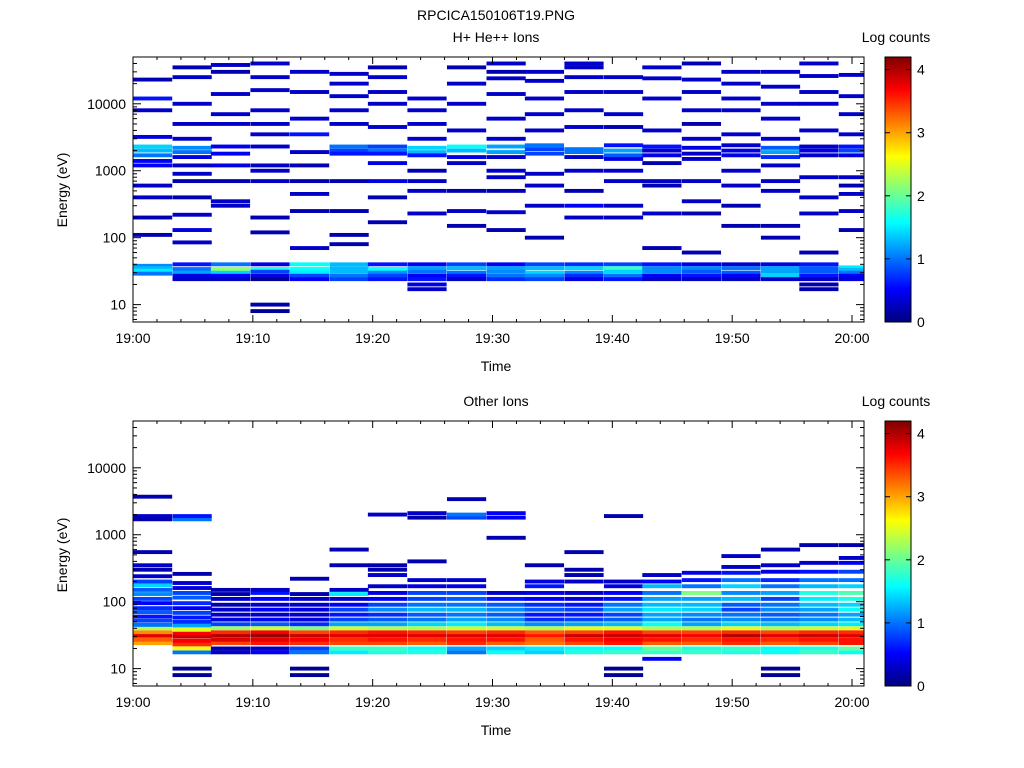 Image resolution: width=1024 pixels, height=768 pixels. I want to click on colorbar-label: Log counts, so click(896, 401).